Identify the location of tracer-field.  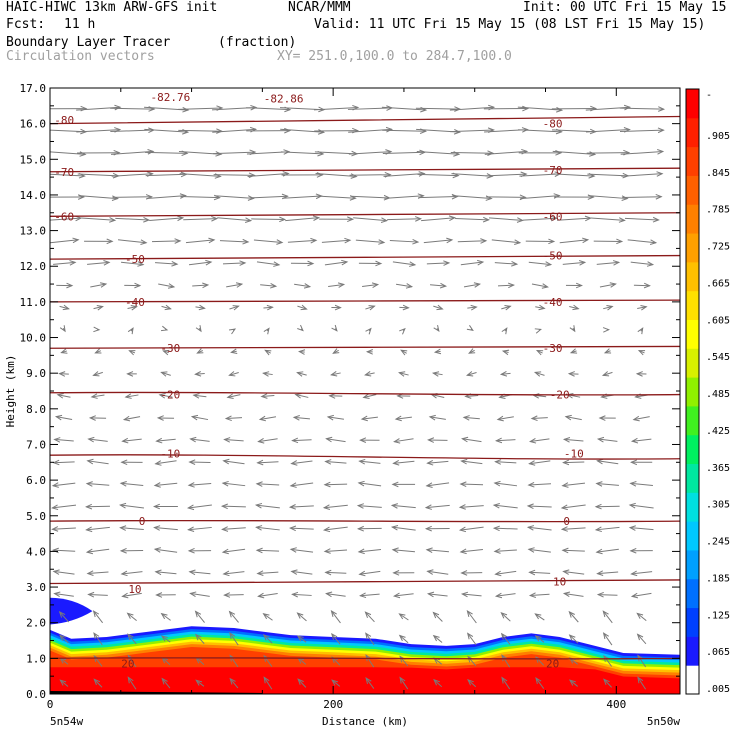
(365, 645).